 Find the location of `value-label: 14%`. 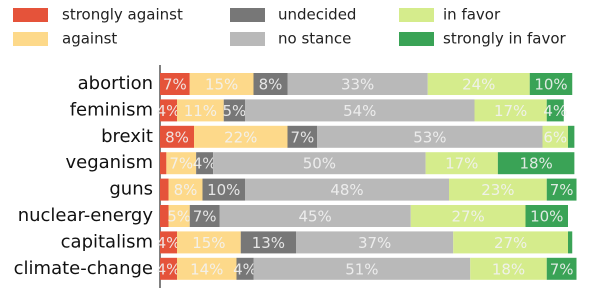

value-label: 14% is located at coordinates (206, 269).